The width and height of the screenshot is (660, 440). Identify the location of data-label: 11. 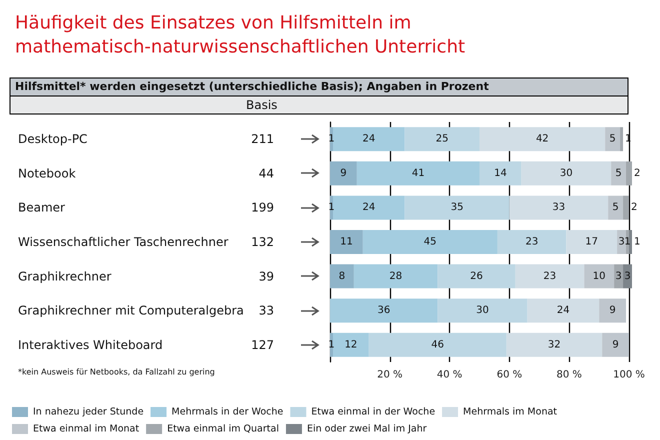
(346, 242).